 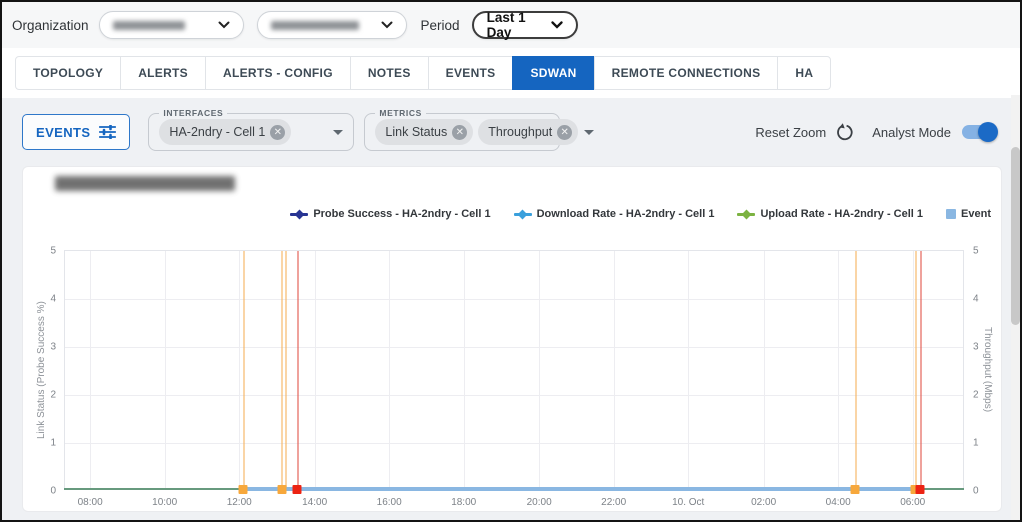 I want to click on top-bar: Organization Period Last 1 Day, so click(x=511, y=25).